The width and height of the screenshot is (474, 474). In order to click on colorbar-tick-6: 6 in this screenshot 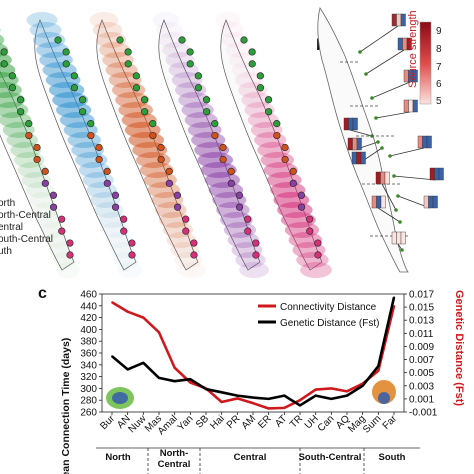, I will do `click(439, 84)`.